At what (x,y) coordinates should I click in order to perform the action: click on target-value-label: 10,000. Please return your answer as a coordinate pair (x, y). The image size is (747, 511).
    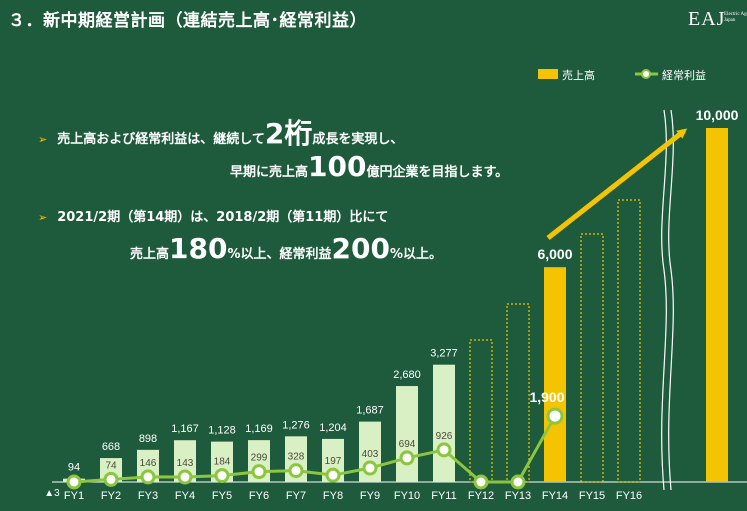
    Looking at the image, I should click on (717, 115).